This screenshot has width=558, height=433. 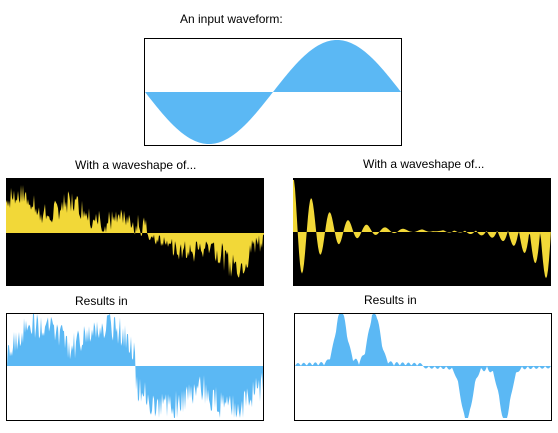 I want to click on waveshape-noisy, so click(x=135, y=231).